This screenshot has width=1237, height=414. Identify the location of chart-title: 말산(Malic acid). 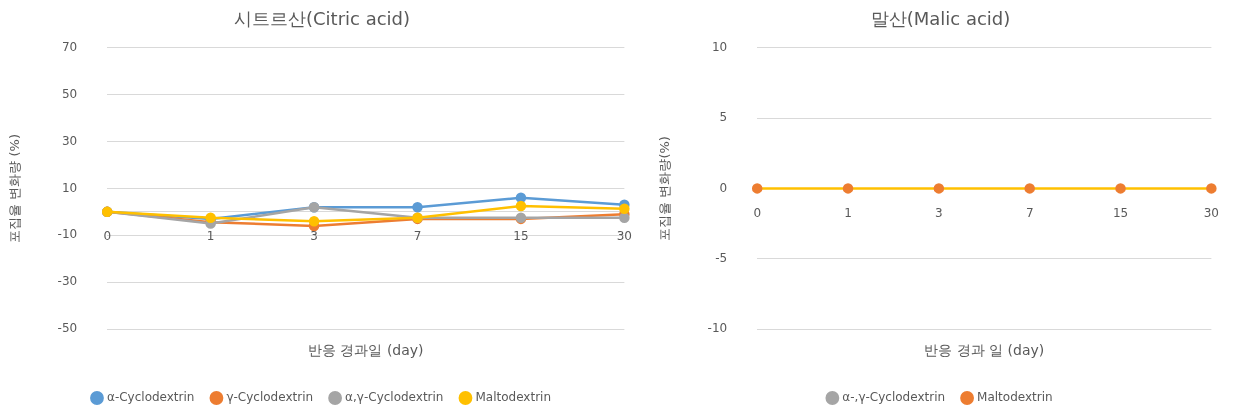
(940, 19).